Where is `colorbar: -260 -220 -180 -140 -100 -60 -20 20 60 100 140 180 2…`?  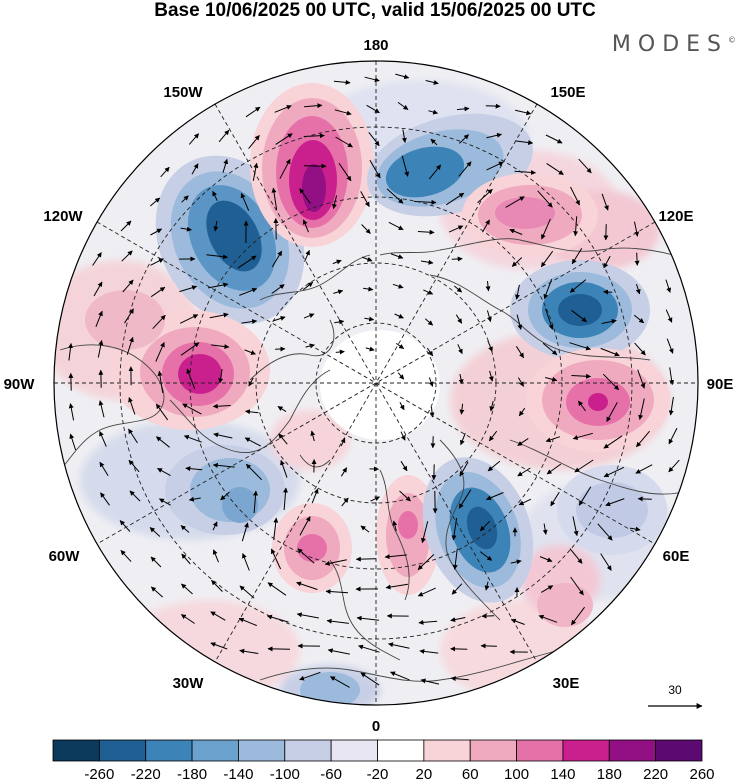
colorbar: -260 -220 -180 -140 -100 -60 -20 20 60 100 140 180 2… is located at coordinates (383, 761).